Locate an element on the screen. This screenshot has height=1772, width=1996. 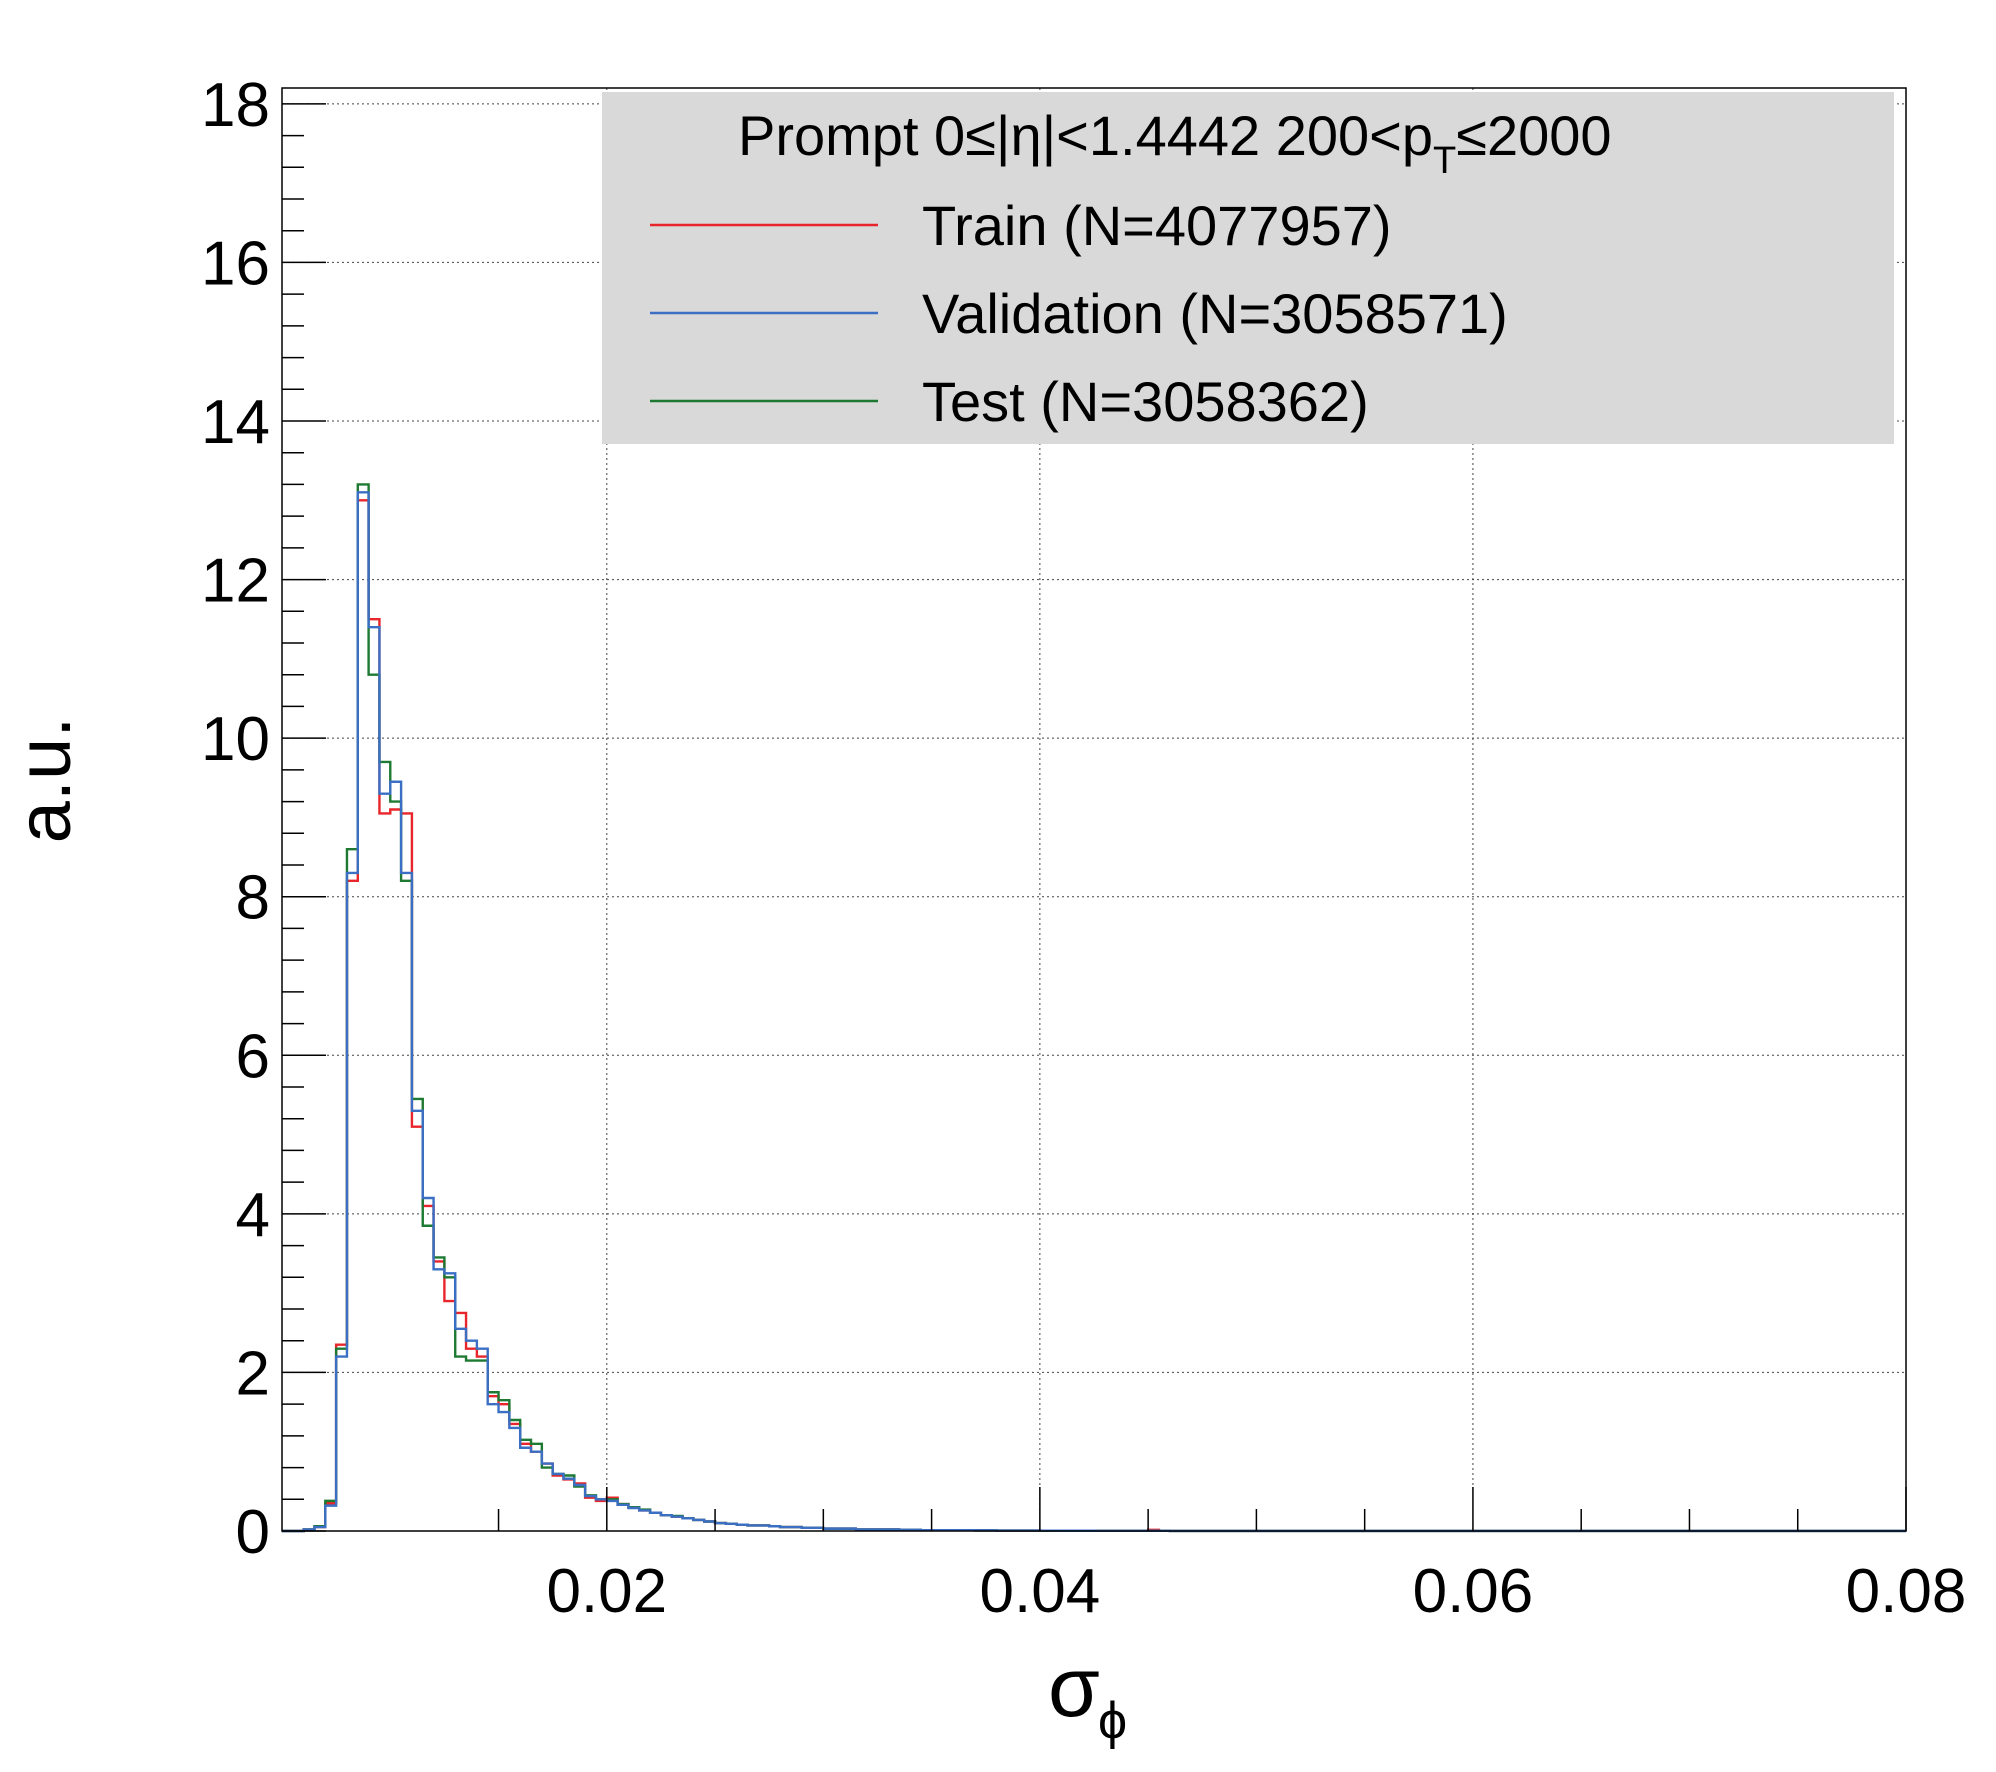
y-tick-label-9: 18 is located at coordinates (235, 105).